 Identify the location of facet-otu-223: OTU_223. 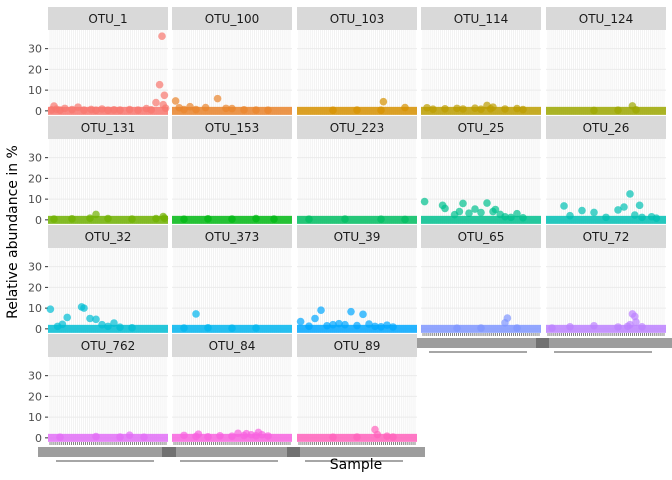
(357, 170).